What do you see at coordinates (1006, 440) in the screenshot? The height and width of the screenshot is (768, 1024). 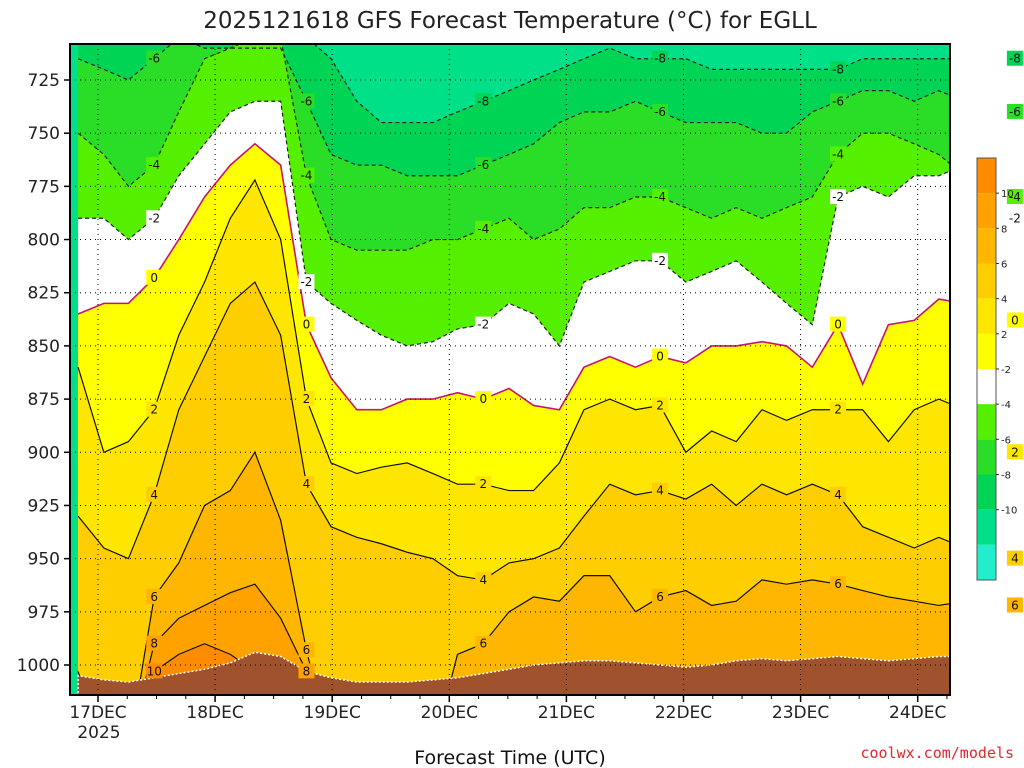 I see `colorbar-tick-label: -6` at bounding box center [1006, 440].